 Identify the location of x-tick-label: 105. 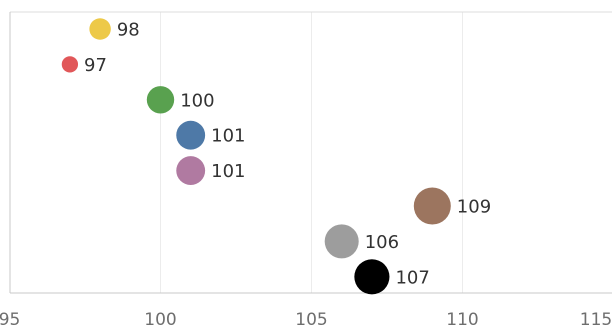
(311, 319).